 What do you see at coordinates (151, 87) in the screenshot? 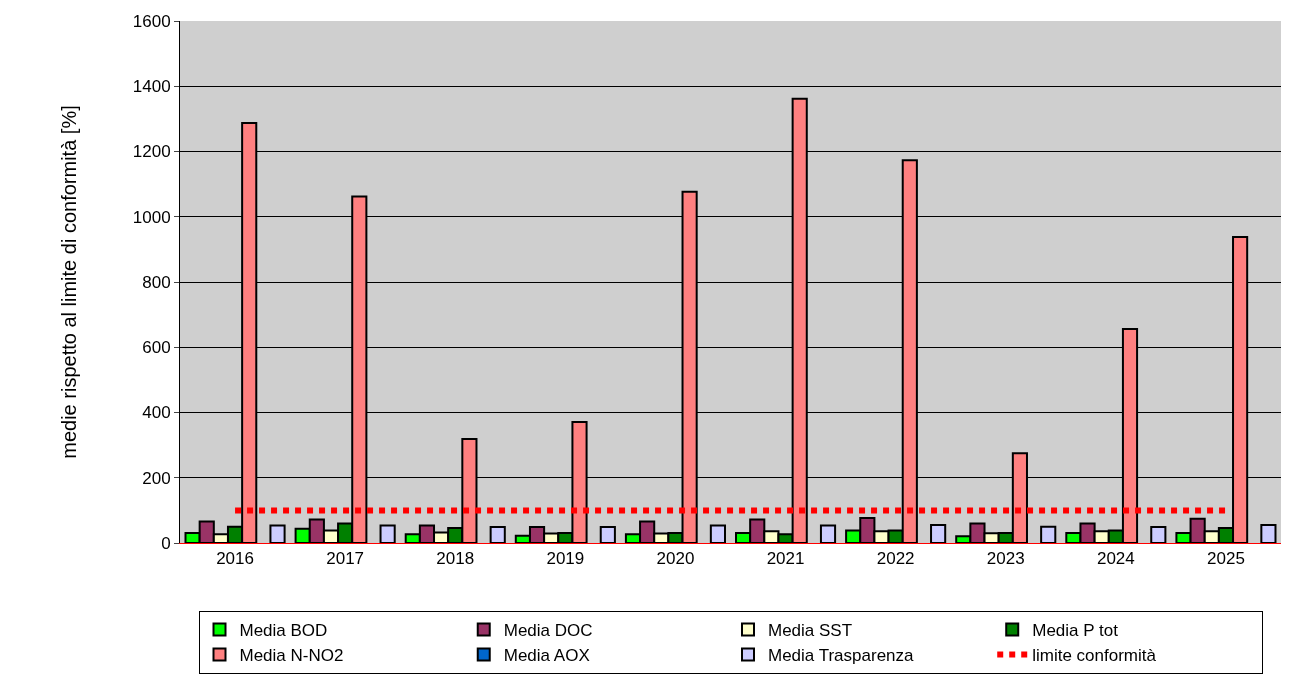
I see `y-tick-label: 1400` at bounding box center [151, 87].